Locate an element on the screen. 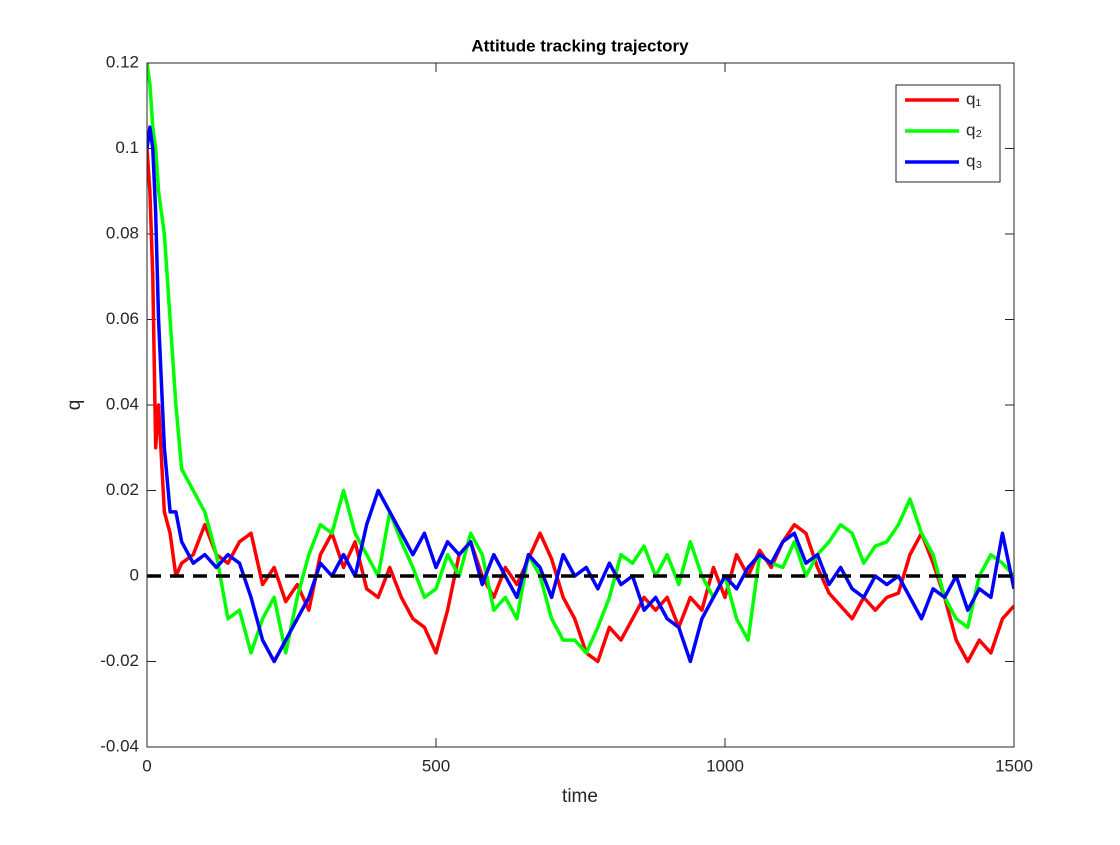 This screenshot has width=1120, height=845. legend-label: q₃ is located at coordinates (974, 160).